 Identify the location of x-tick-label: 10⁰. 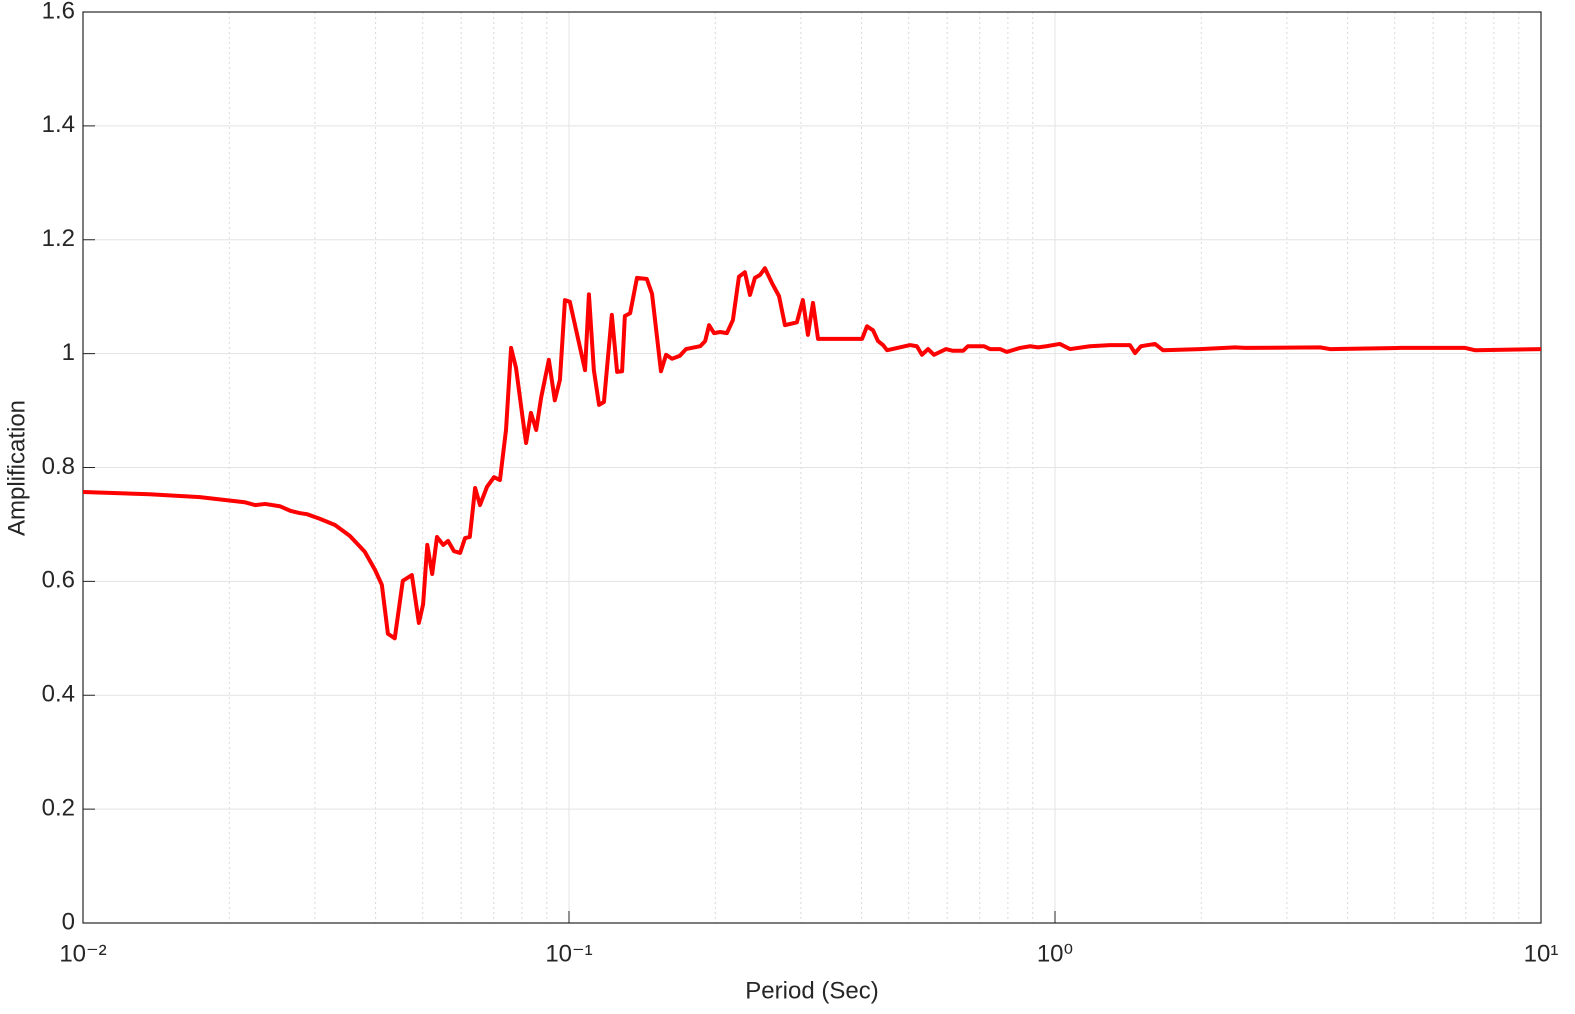
(1055, 953).